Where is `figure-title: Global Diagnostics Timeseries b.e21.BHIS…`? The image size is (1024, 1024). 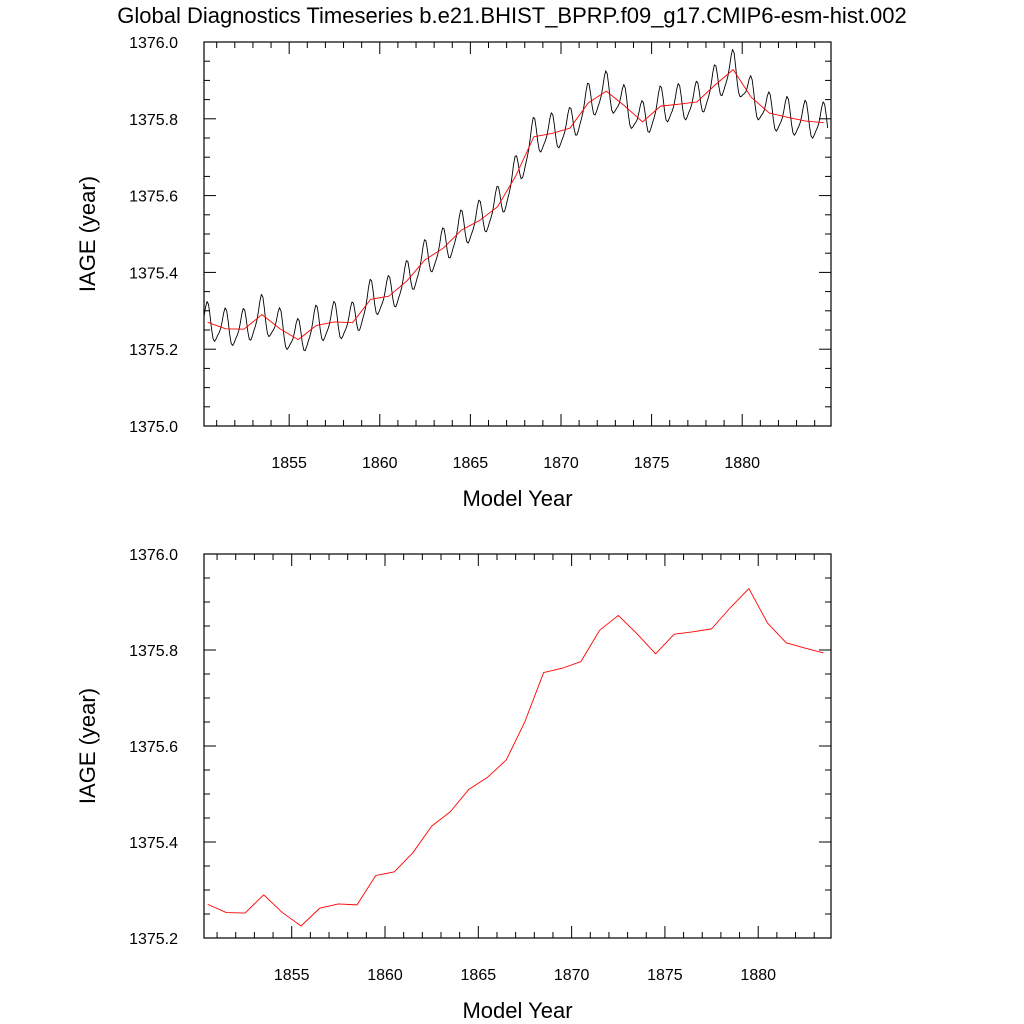 figure-title: Global Diagnostics Timeseries b.e21.BHIS… is located at coordinates (512, 15).